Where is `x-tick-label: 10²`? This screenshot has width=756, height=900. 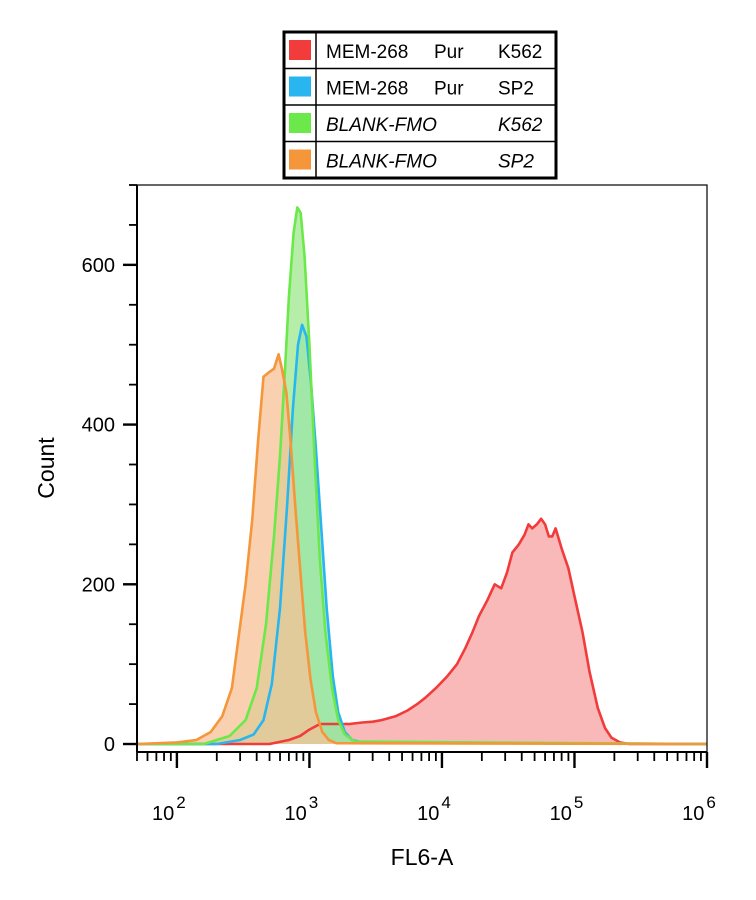
x-tick-label: 10² is located at coordinates (169, 809).